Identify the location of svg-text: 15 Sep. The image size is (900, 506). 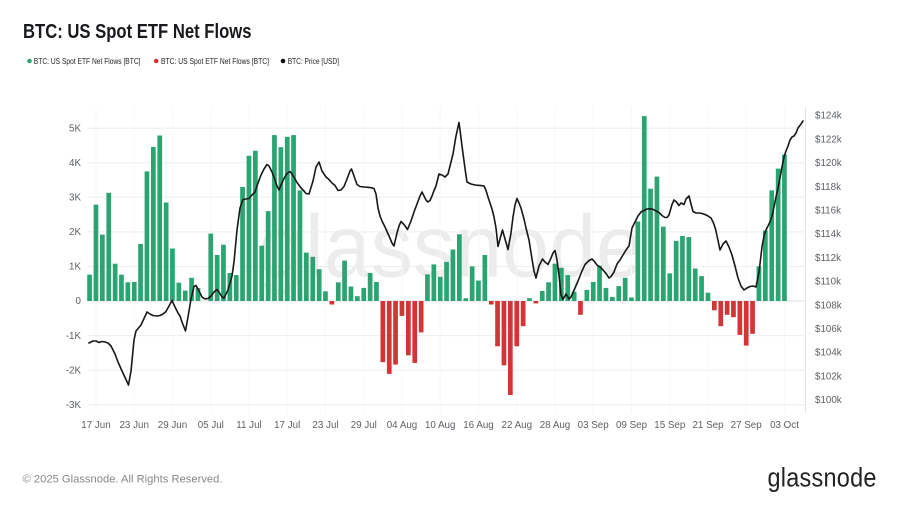
(670, 425).